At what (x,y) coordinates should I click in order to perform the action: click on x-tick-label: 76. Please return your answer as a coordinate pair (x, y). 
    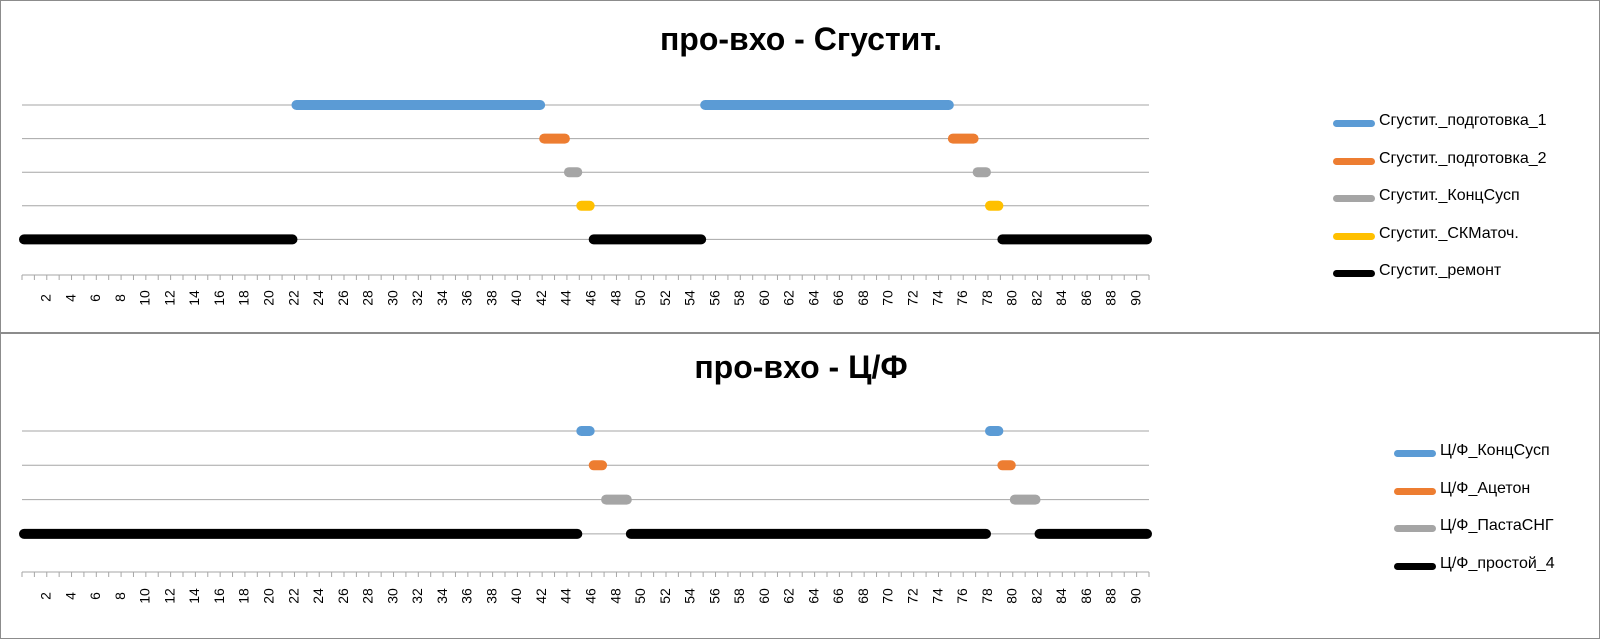
    Looking at the image, I should click on (962, 596).